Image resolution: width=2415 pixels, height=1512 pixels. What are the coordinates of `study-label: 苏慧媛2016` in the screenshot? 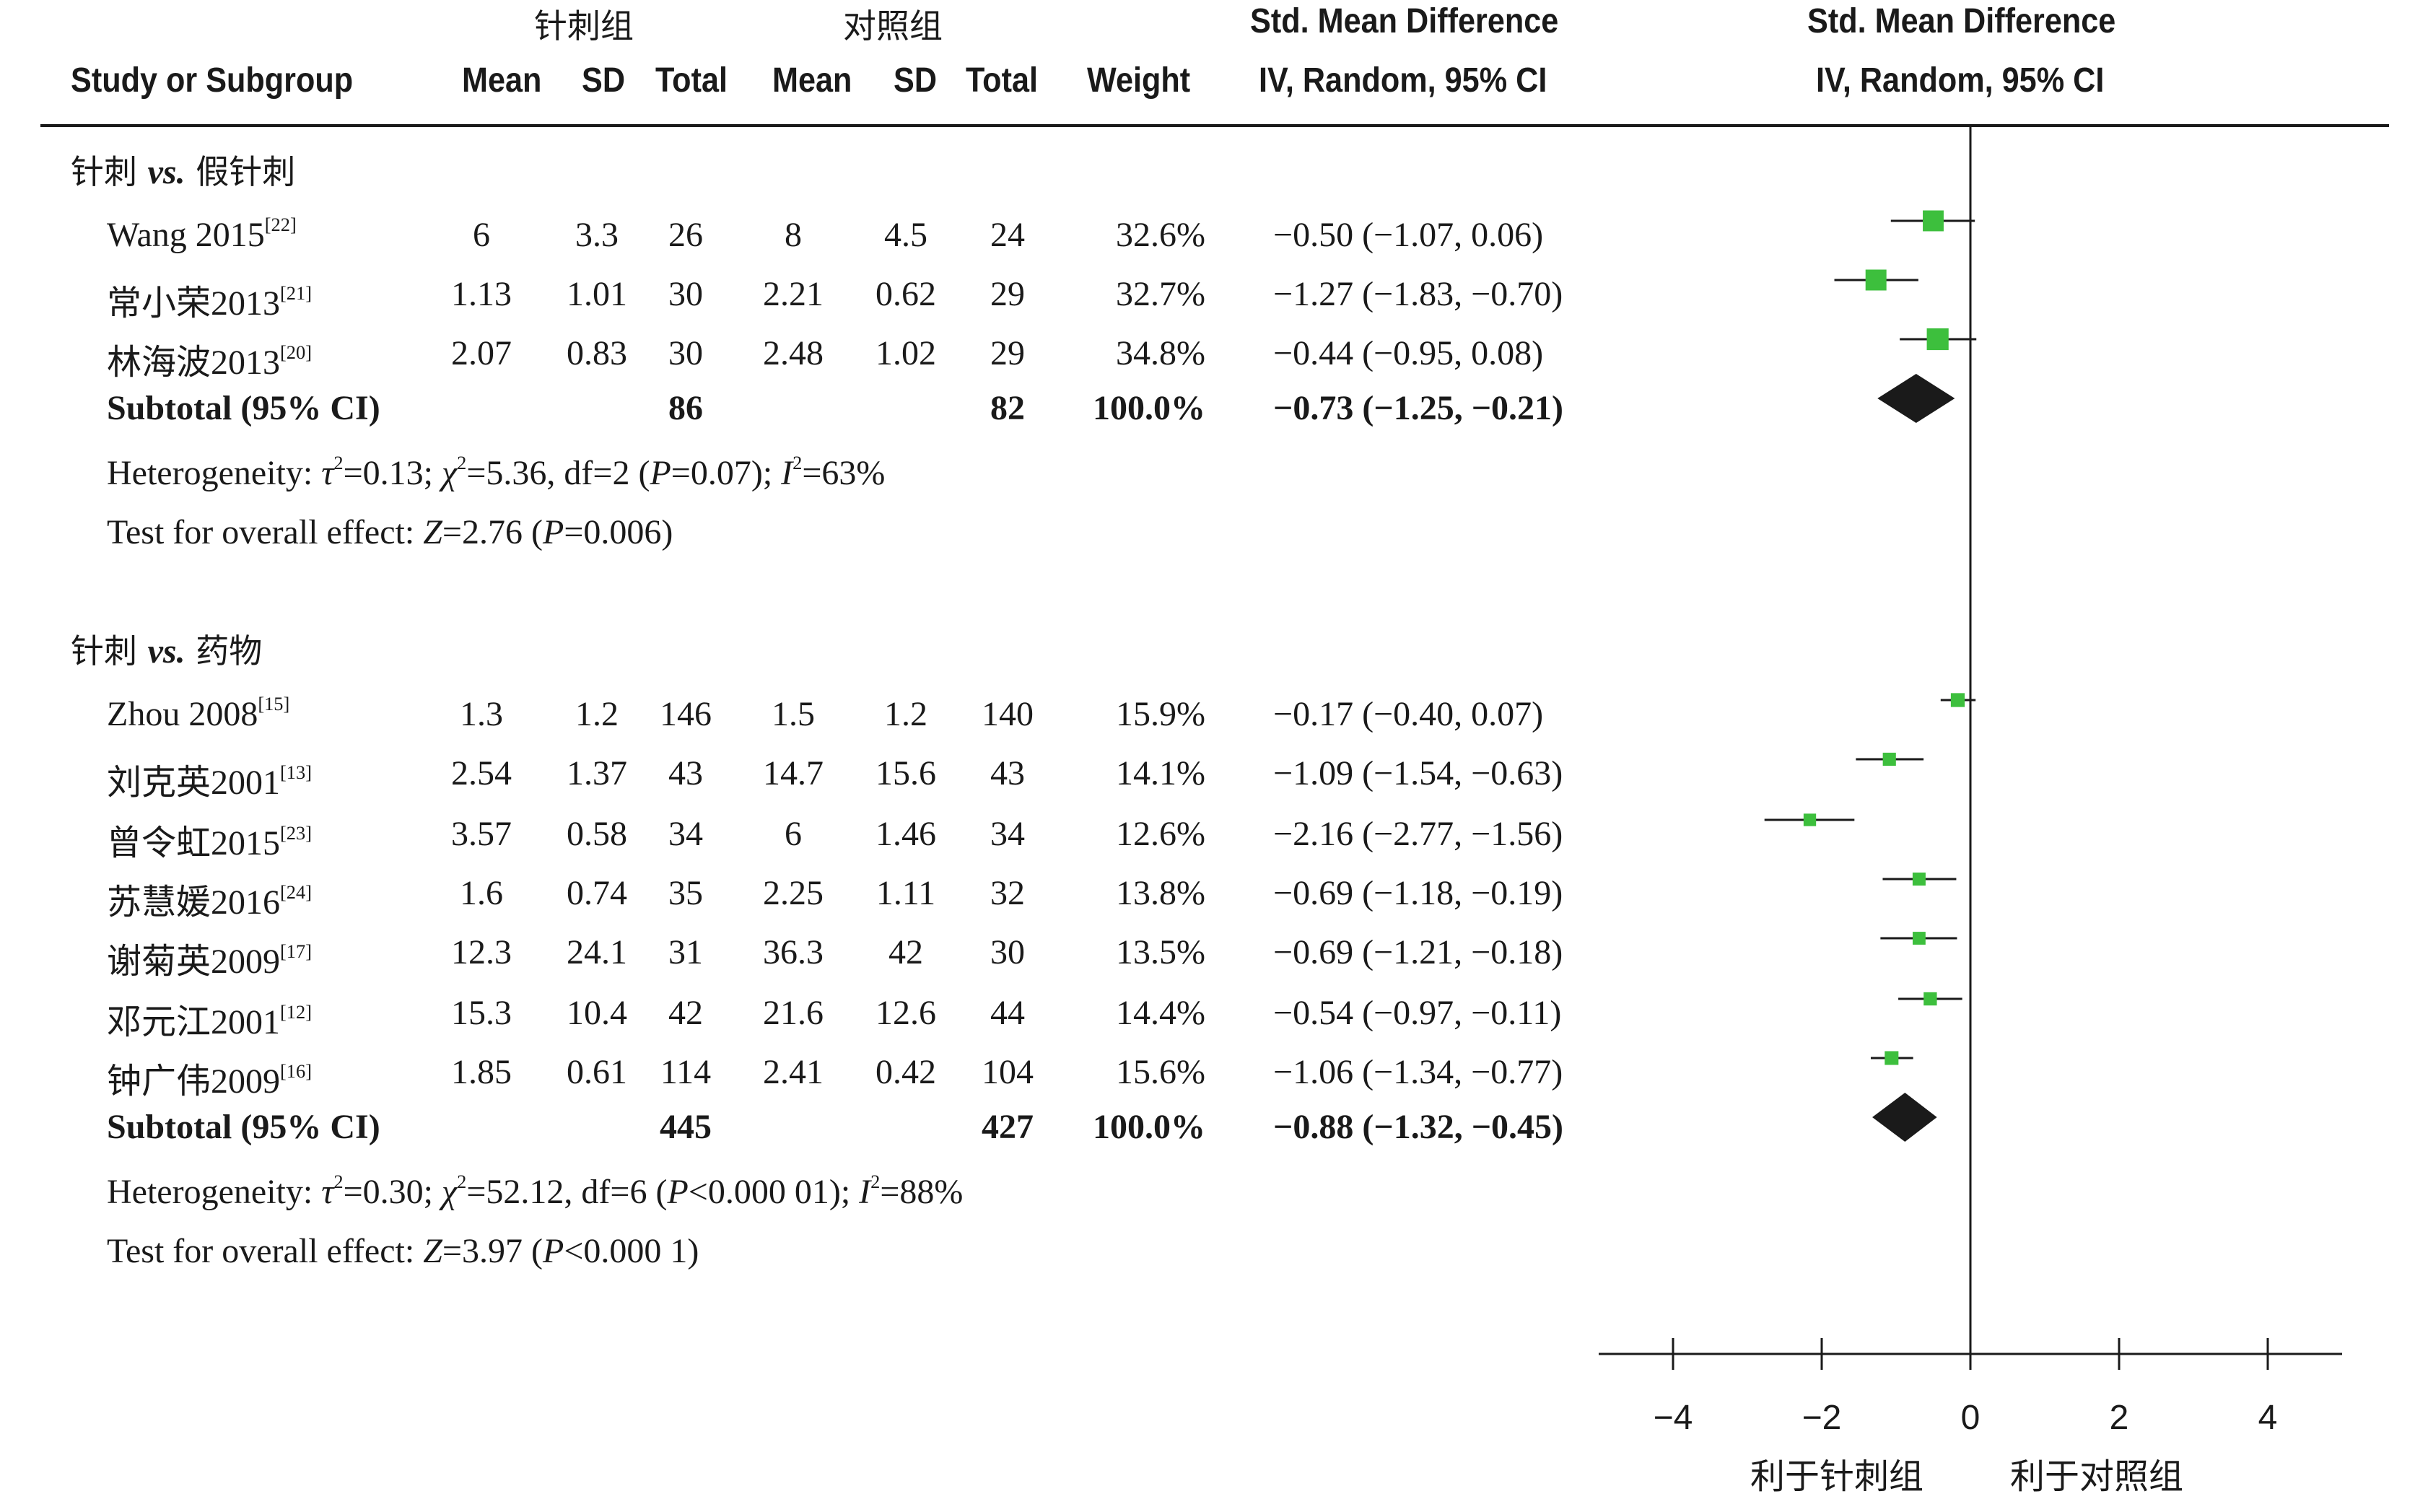 It's located at (194, 903).